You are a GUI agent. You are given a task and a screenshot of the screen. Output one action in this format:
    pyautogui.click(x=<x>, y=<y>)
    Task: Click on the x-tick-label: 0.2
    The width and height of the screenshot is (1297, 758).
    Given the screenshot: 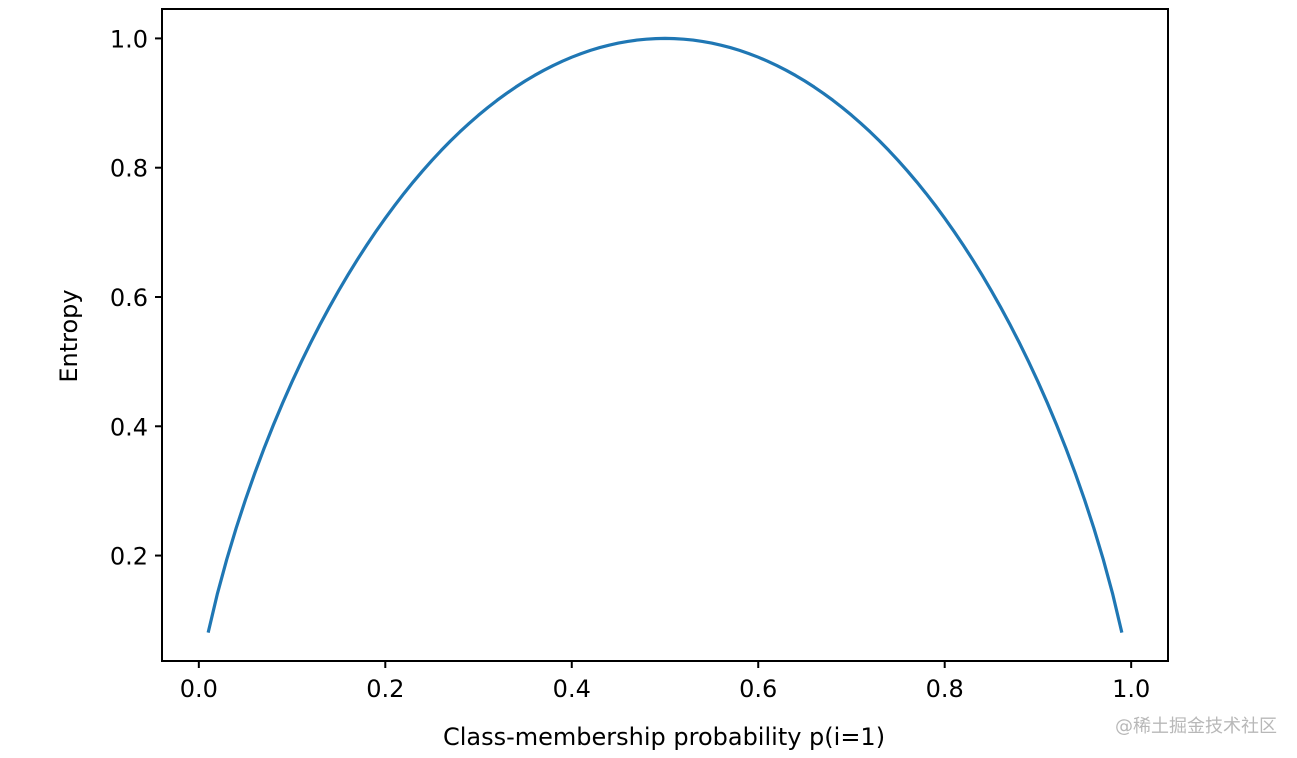 What is the action you would take?
    pyautogui.click(x=385, y=689)
    